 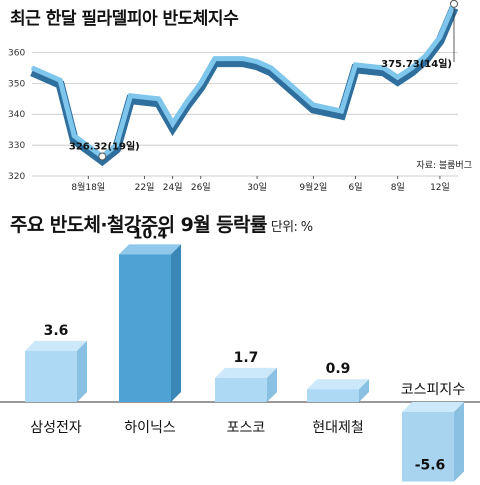 I want to click on category-label: 현대제철, so click(x=338, y=428).